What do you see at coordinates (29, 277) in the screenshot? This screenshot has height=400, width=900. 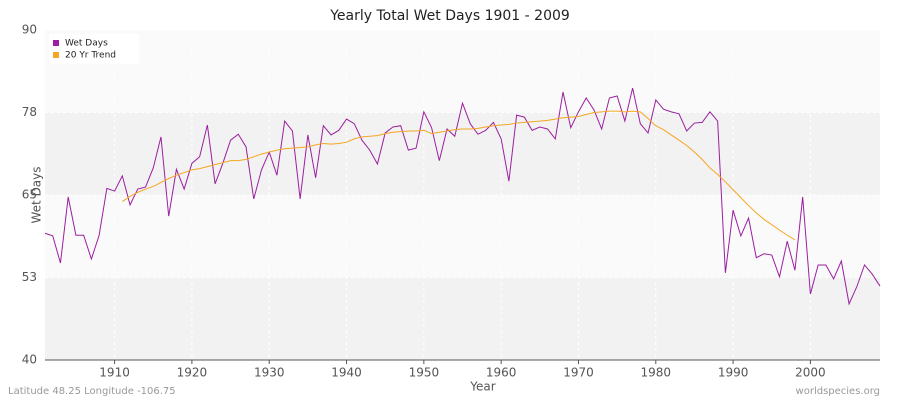 I see `y-tick-label: 53` at bounding box center [29, 277].